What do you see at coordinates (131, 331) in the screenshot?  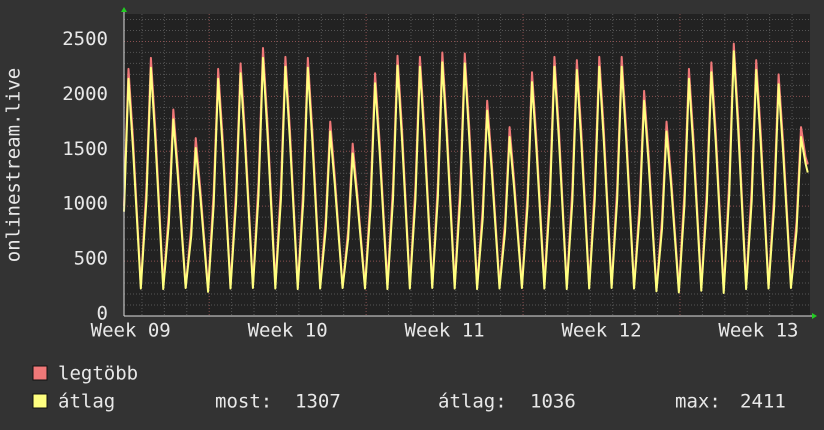 I see `x-tick-label: Week 09` at bounding box center [131, 331].